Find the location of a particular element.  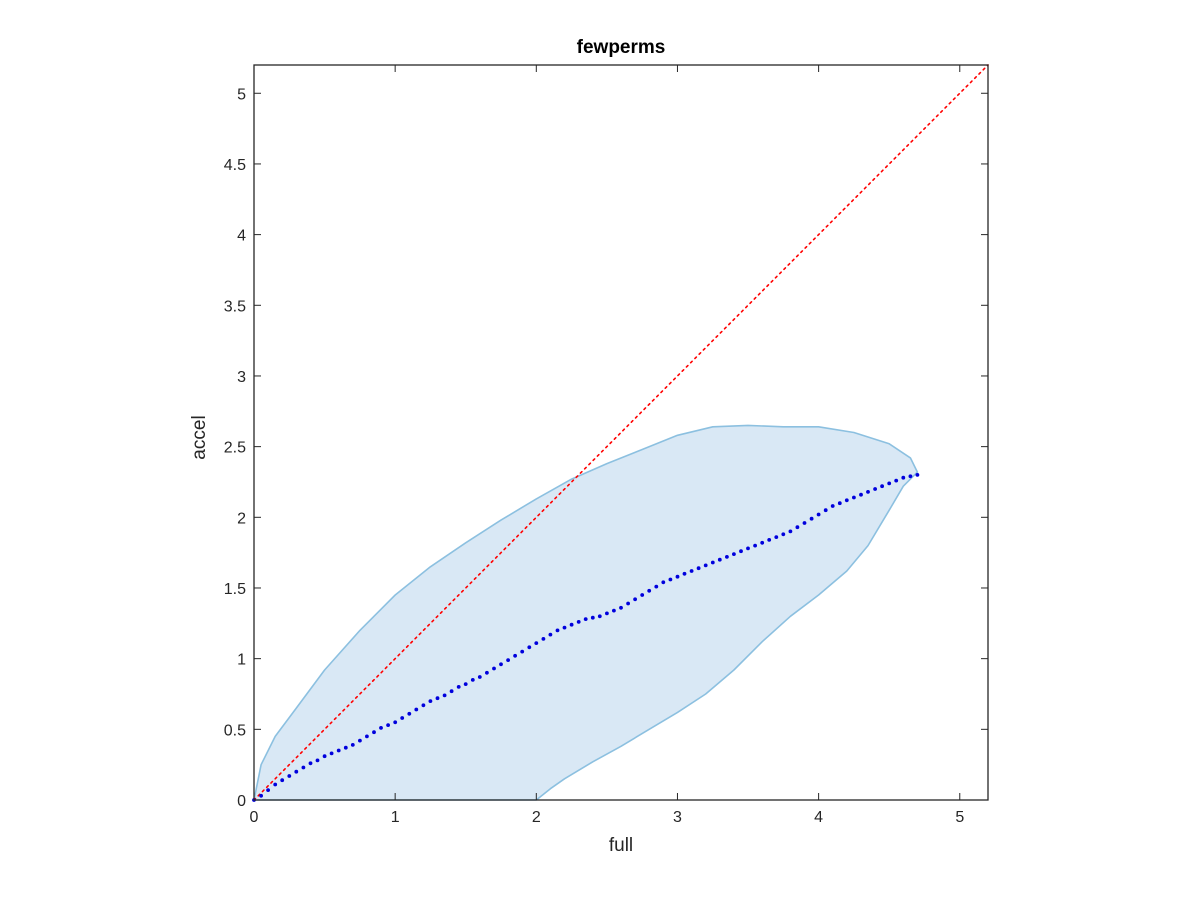

y-tick-label: 3 is located at coordinates (241, 377).